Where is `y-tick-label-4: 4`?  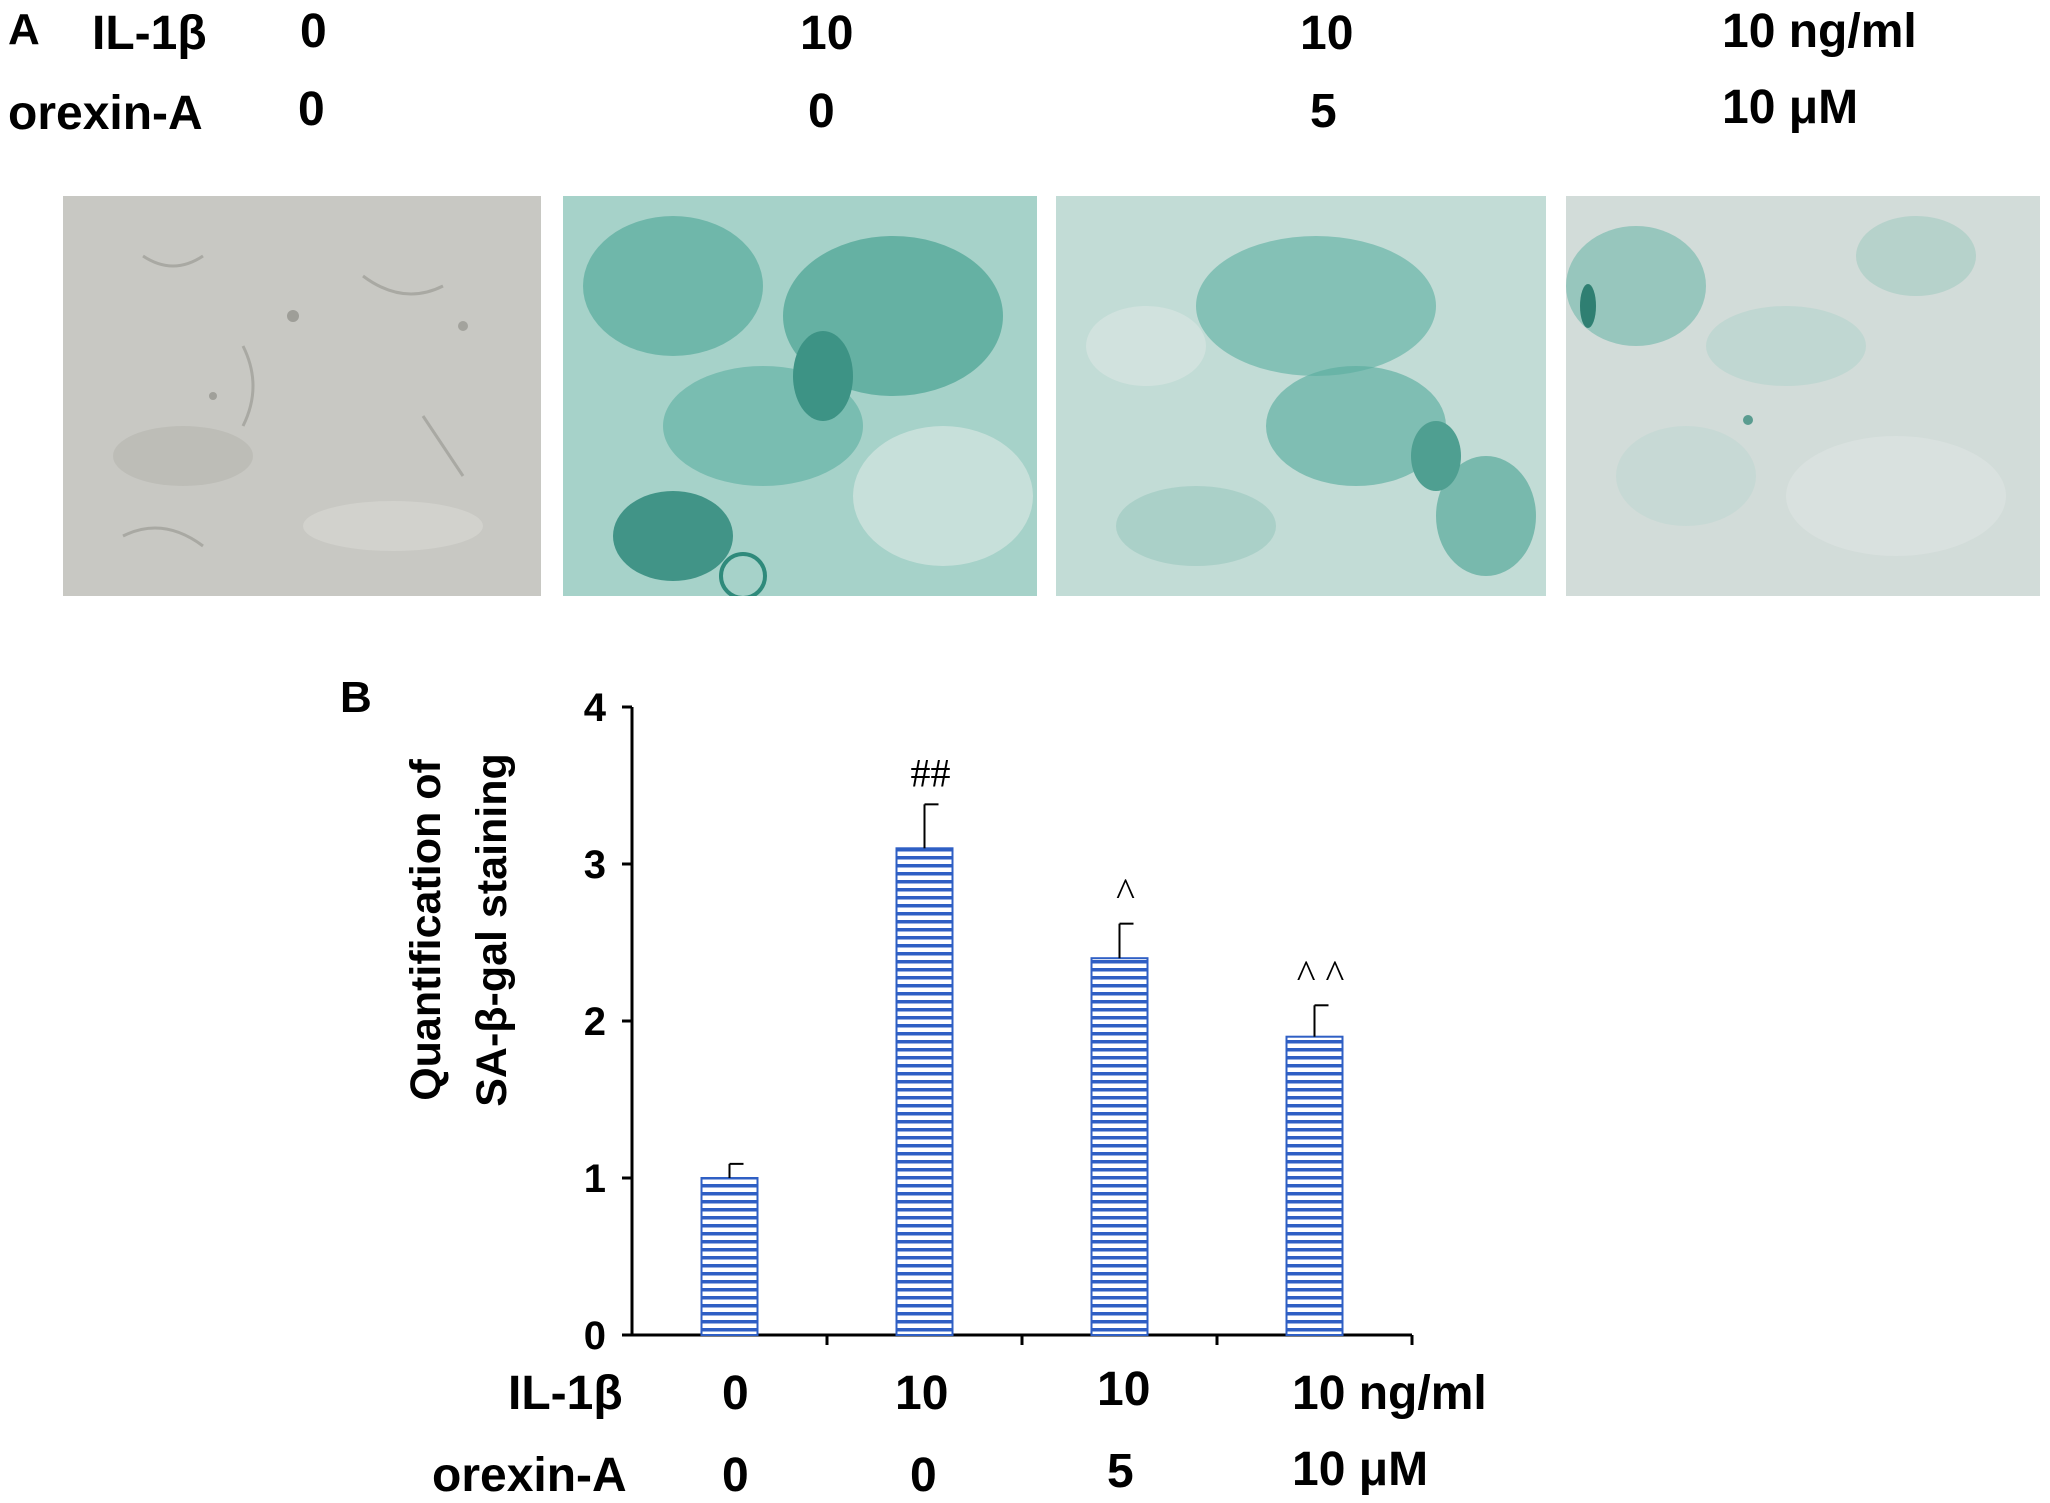
y-tick-label-4: 4 is located at coordinates (595, 708).